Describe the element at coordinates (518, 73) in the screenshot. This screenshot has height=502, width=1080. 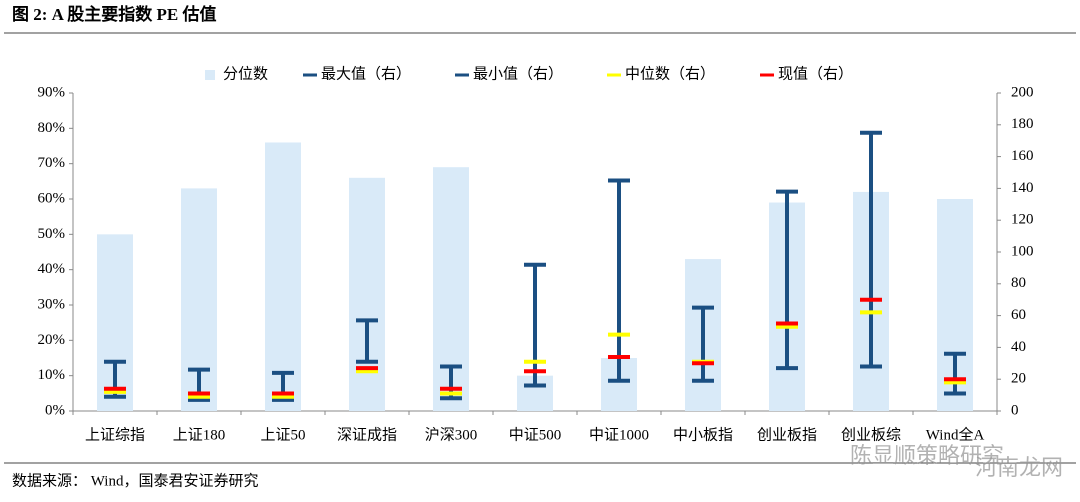
I see `legend-label: 最小值（右）` at that location.